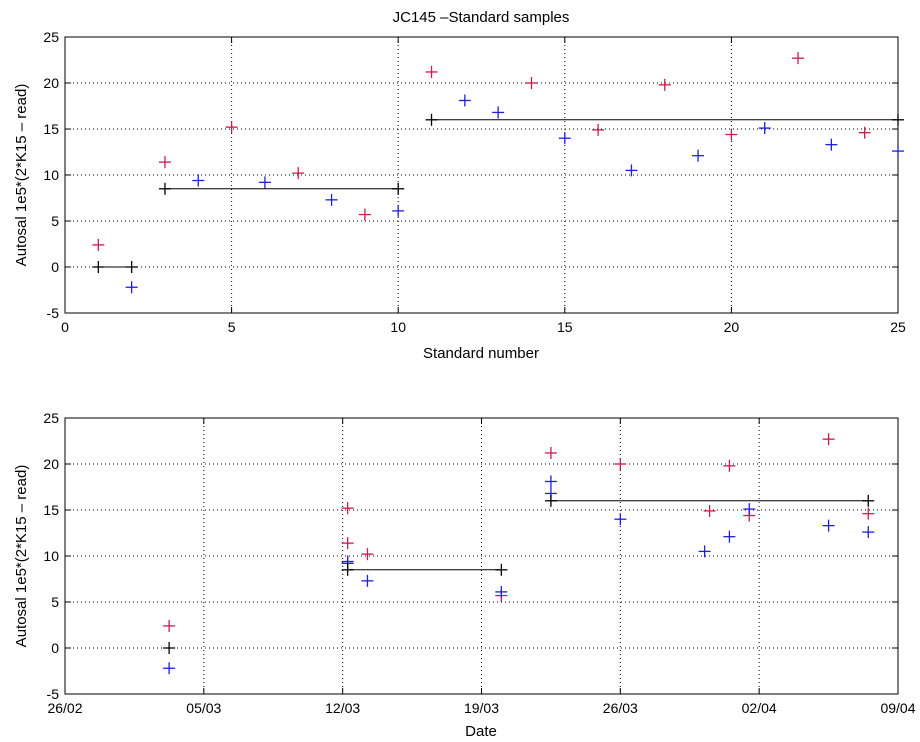 This screenshot has height=742, width=920. I want to click on top-chart-ylabel: Autosal 1e5*(2*K15 – read), so click(21, 175).